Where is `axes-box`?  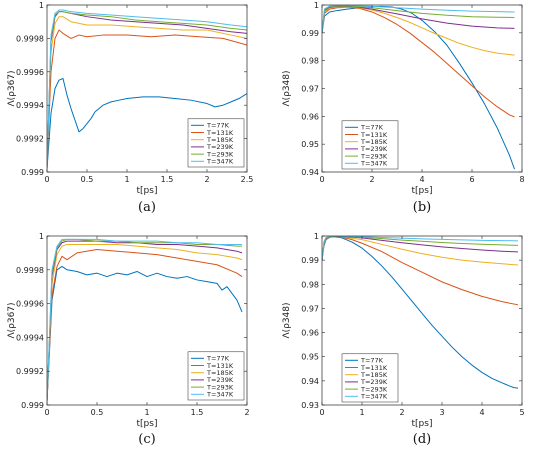 axes-box is located at coordinates (422, 320).